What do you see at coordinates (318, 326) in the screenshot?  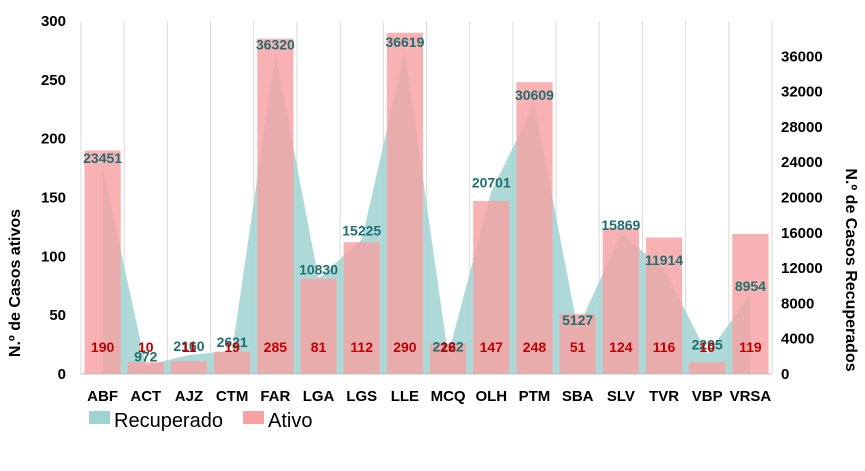 I see `bar-ativo-lga` at bounding box center [318, 326].